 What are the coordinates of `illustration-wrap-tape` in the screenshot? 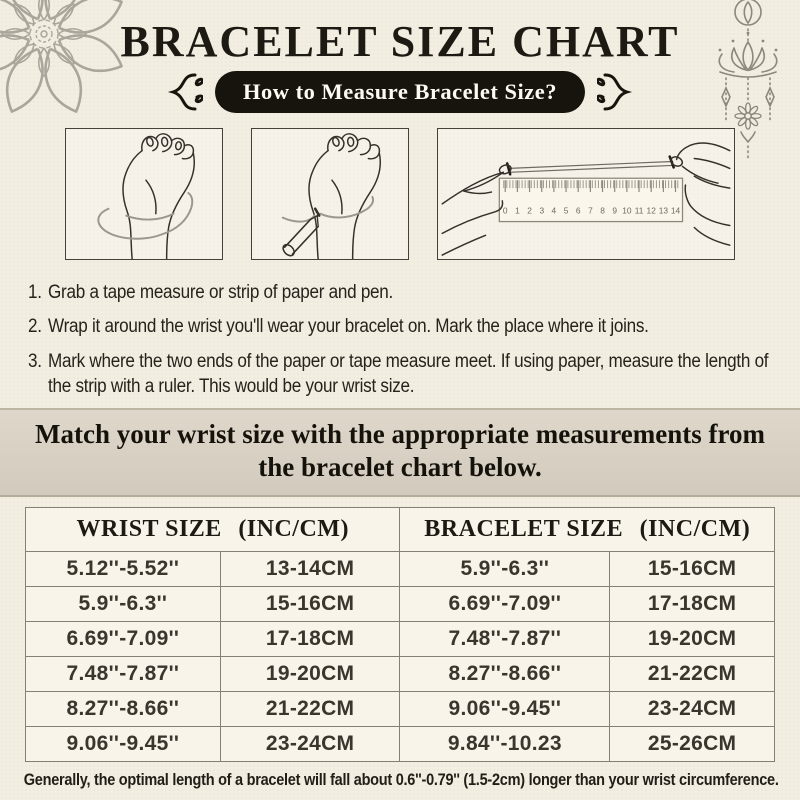 It's located at (144, 194).